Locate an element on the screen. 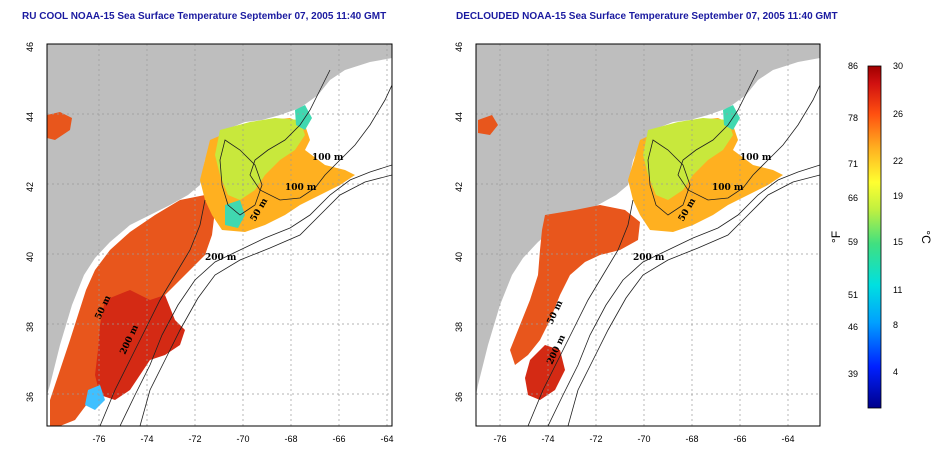 This screenshot has height=475, width=950. fahrenheit-tick: 46 is located at coordinates (853, 327).